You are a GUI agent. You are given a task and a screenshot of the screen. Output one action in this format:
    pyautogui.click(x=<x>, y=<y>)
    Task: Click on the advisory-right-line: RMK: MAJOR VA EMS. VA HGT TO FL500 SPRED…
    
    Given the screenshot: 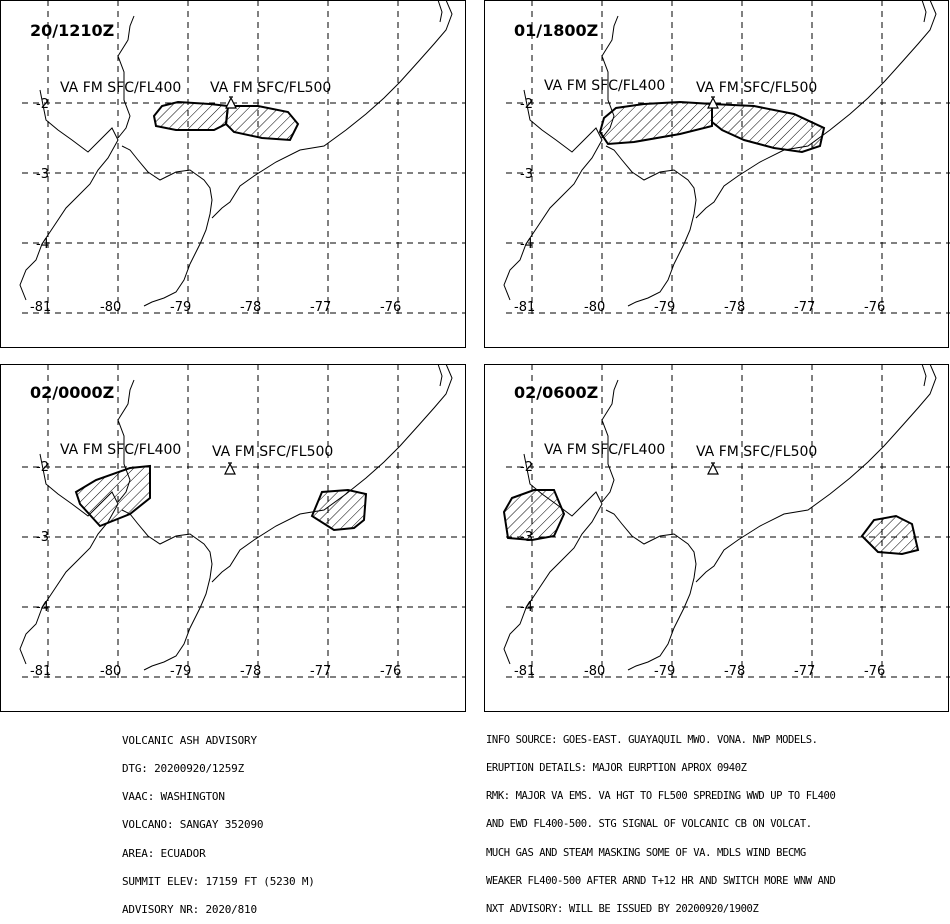 What is the action you would take?
    pyautogui.click(x=661, y=796)
    